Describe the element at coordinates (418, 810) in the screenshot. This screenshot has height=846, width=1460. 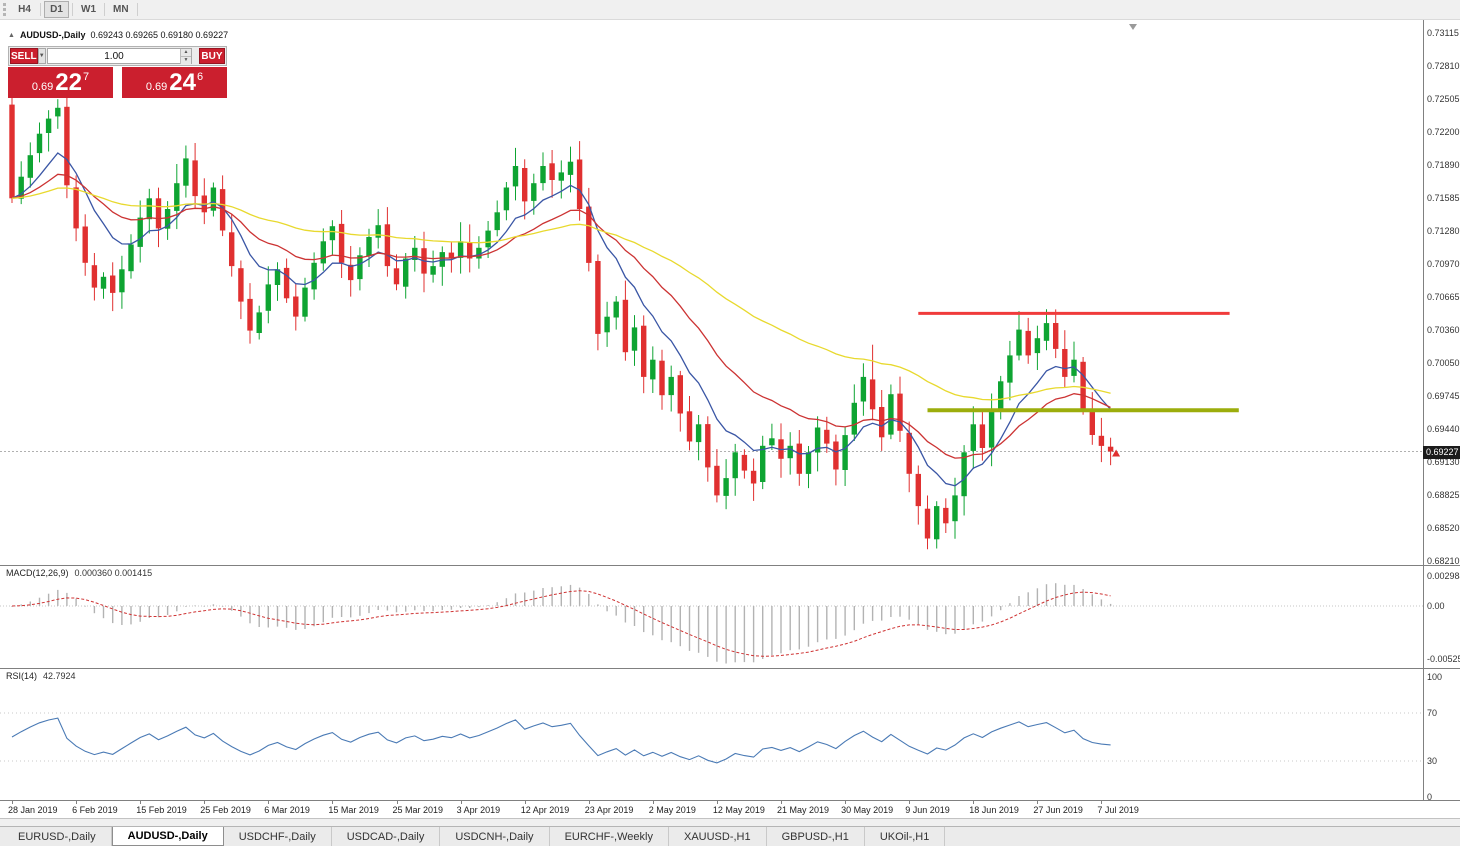
I see `date-label: 25 Mar 2019` at that location.